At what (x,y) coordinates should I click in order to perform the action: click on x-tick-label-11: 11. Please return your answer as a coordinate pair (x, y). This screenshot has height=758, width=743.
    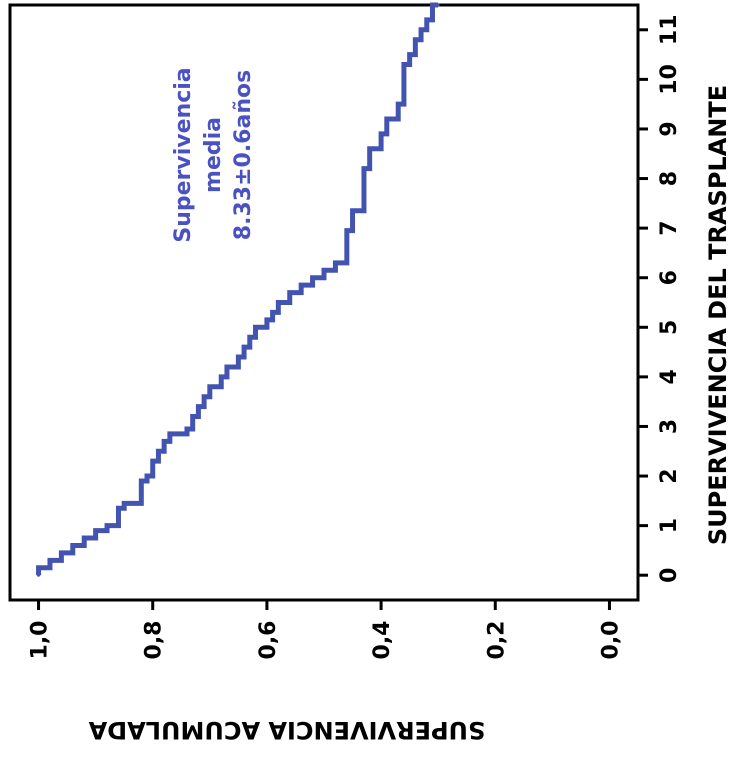
    Looking at the image, I should click on (669, 29).